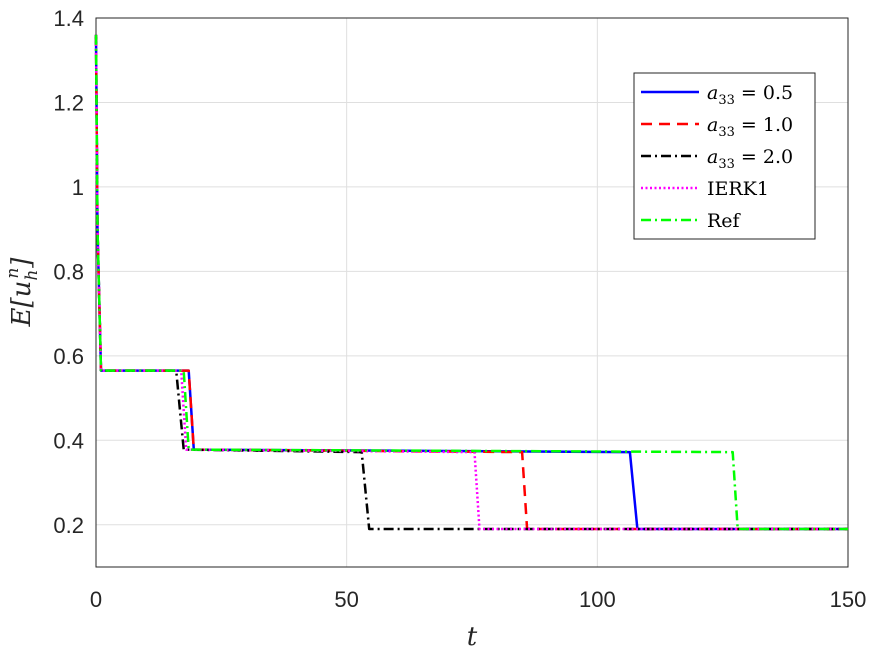 This screenshot has width=875, height=656. I want to click on y-tick-label: 0.2, so click(68, 525).